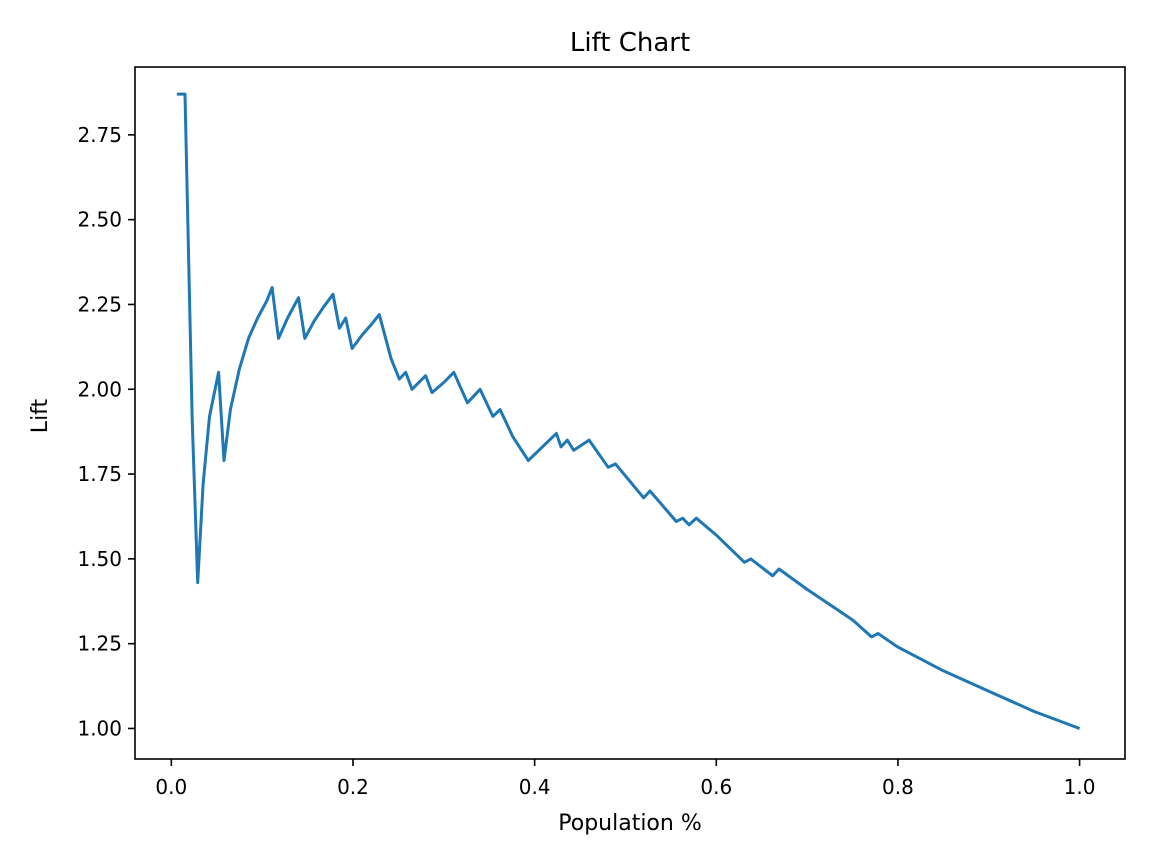 Image resolution: width=1152 pixels, height=864 pixels. I want to click on y-tick-label: 1.25, so click(99, 644).